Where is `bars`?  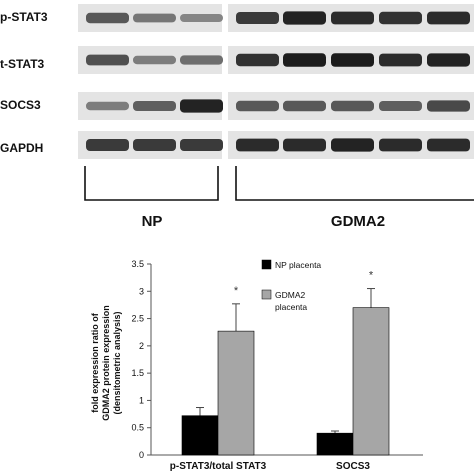
bars is located at coordinates (285, 381).